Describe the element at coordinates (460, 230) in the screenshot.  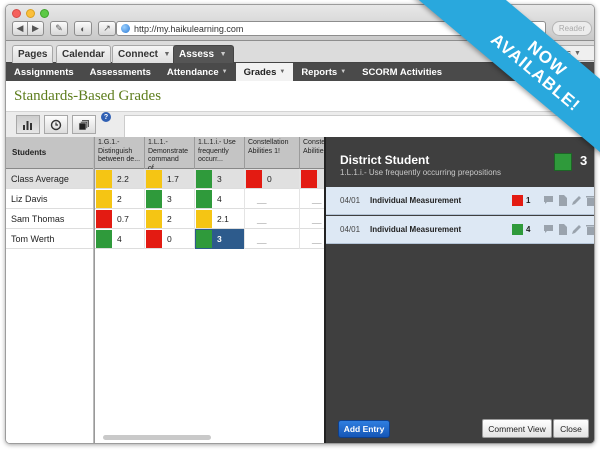
I see `score-entry: 04/01 Individual Measurement 4` at that location.